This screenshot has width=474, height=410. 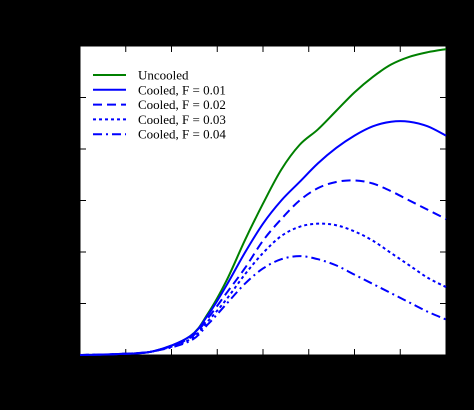 I want to click on legend-label-2: Cooled, F = 0.01, so click(x=182, y=89).